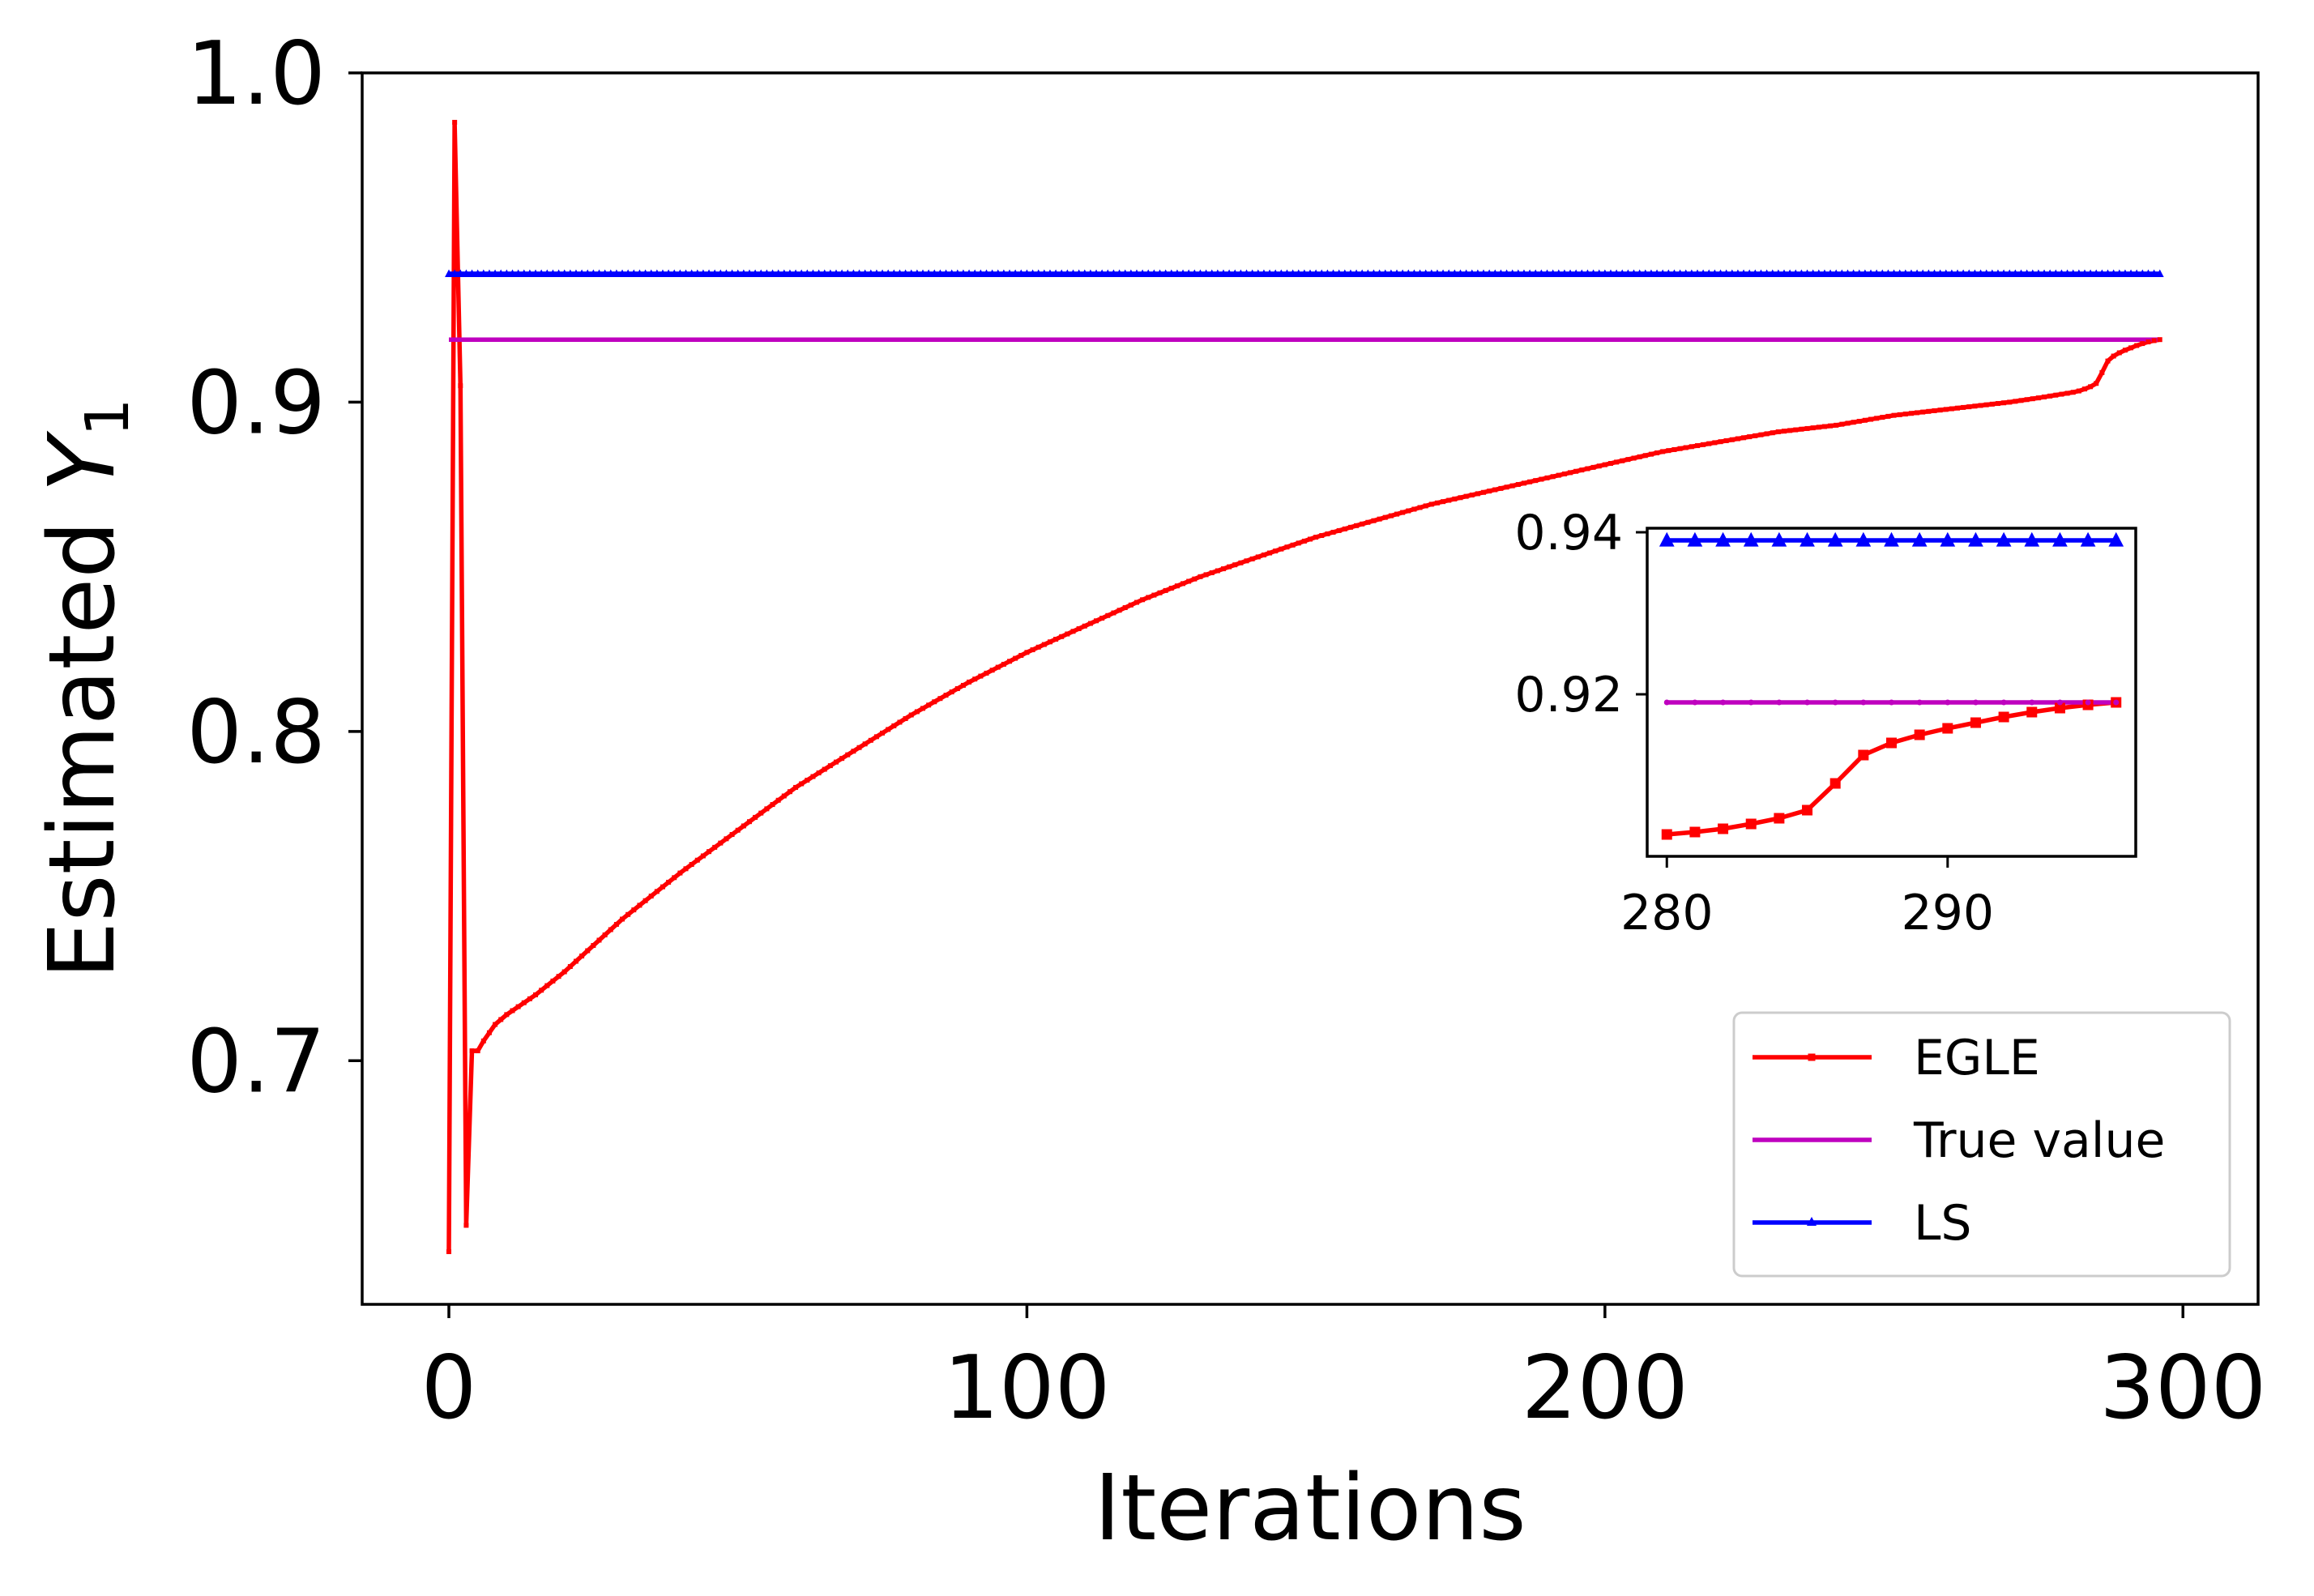  I want to click on x-tick-label: 200, so click(1606, 1388).